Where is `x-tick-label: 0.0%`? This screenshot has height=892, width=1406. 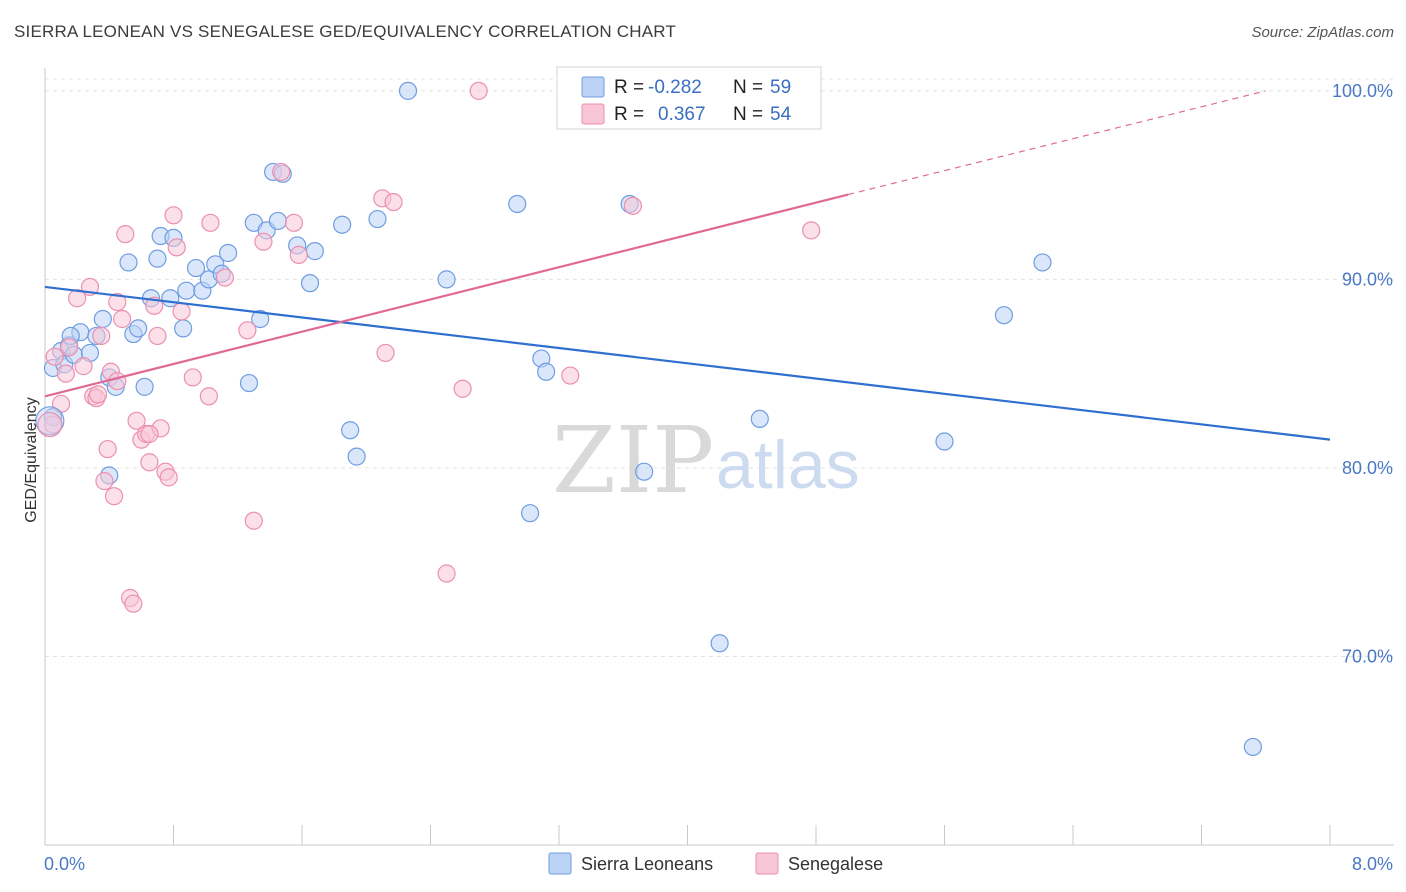 x-tick-label: 0.0% is located at coordinates (64, 864).